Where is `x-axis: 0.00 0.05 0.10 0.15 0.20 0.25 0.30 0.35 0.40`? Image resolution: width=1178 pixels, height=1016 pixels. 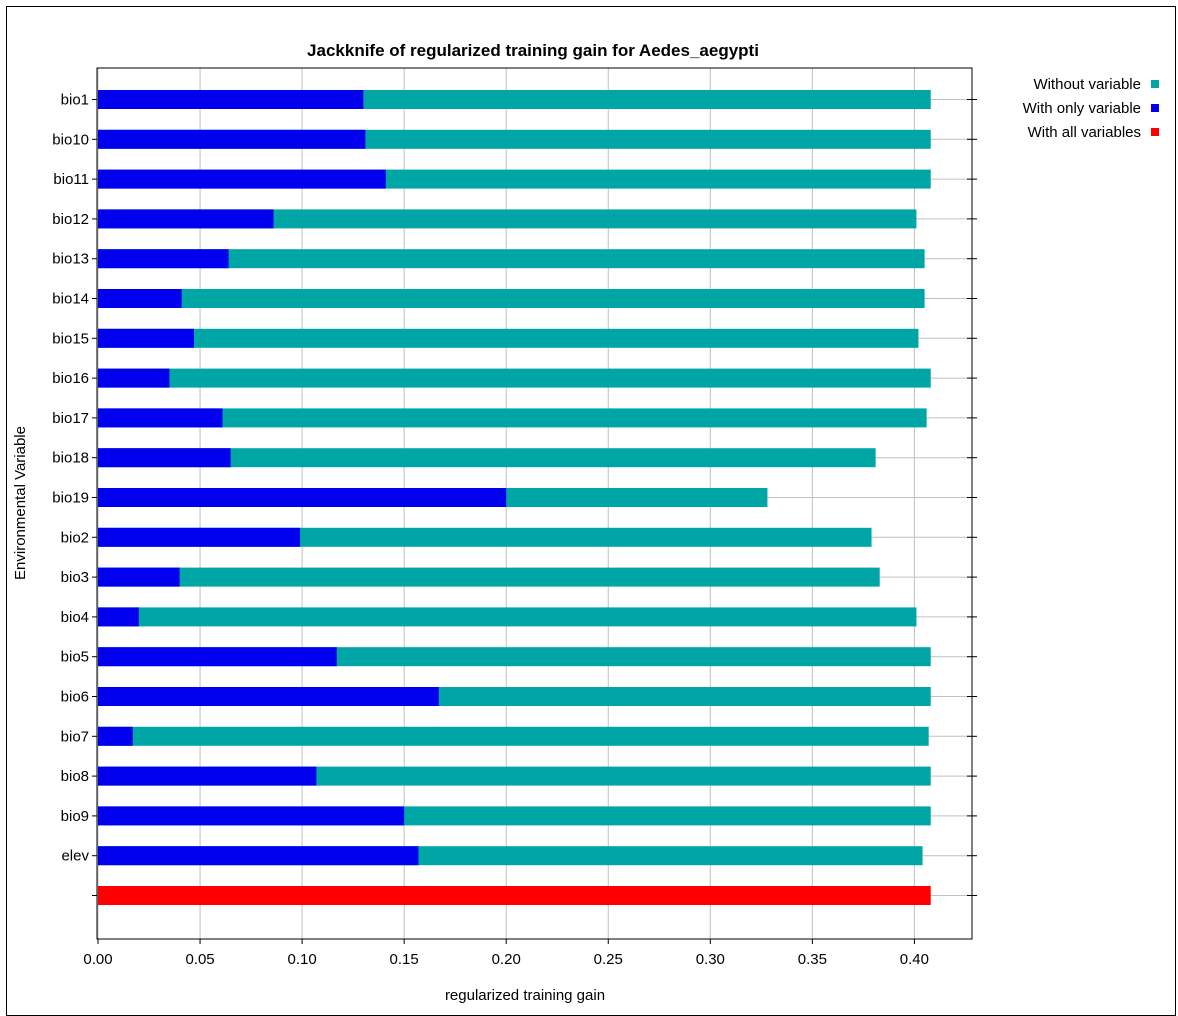 x-axis: 0.00 0.05 0.10 0.15 0.20 0.25 0.30 0.35 0.40 is located at coordinates (506, 953).